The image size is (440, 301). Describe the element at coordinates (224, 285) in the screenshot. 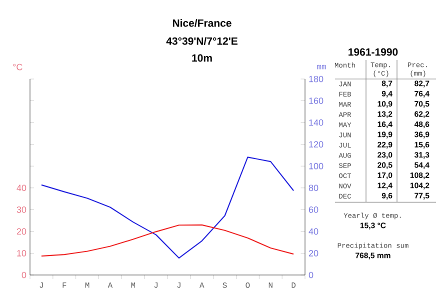

I see `x-tick-label: S` at that location.